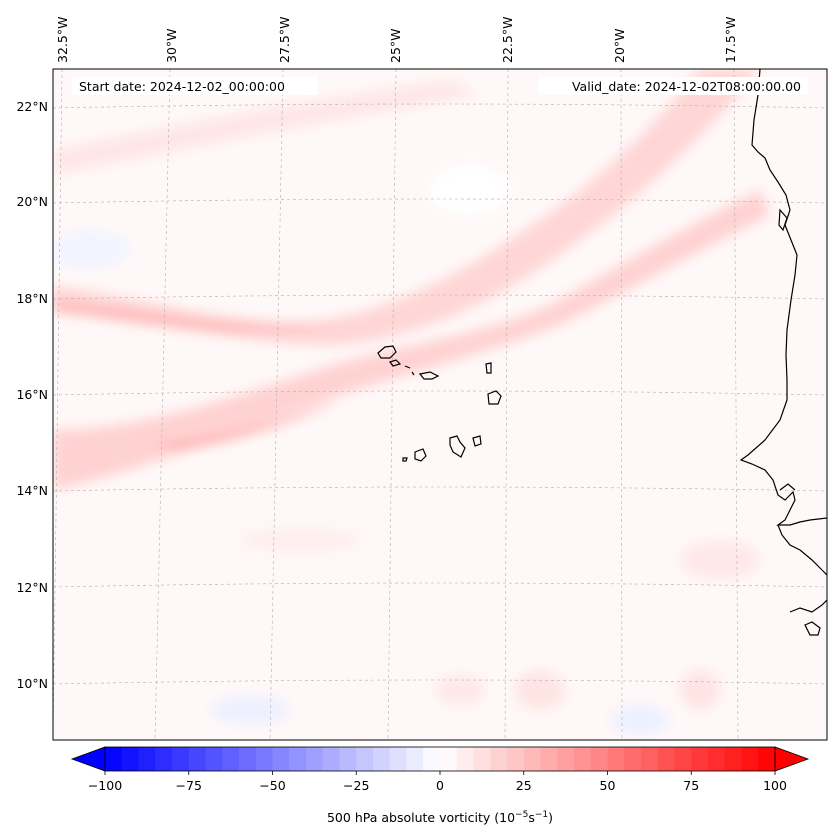  I want to click on colorbar-extend-max, so click(792, 759).